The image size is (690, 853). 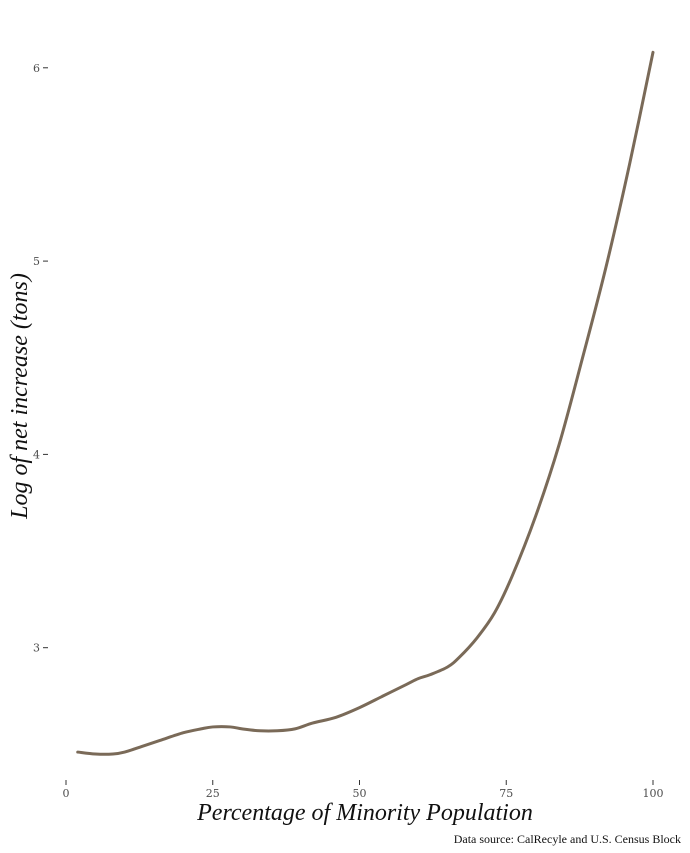 What do you see at coordinates (66, 793) in the screenshot?
I see `x-tick-label: 0` at bounding box center [66, 793].